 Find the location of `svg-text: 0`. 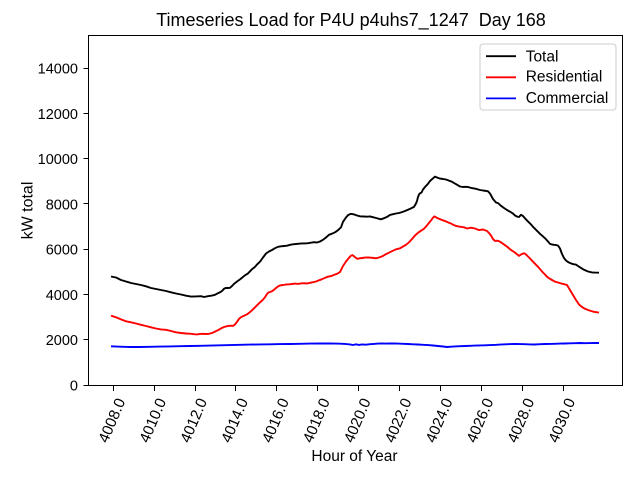

svg-text: 0 is located at coordinates (74, 387).